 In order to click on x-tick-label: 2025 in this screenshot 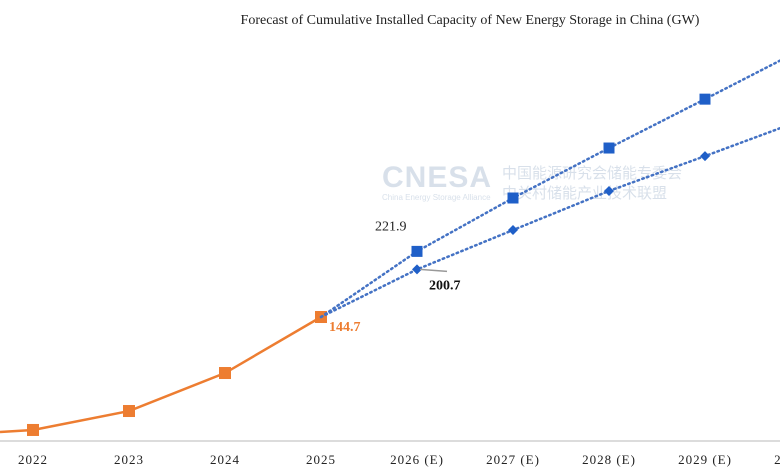, I will do `click(321, 459)`.